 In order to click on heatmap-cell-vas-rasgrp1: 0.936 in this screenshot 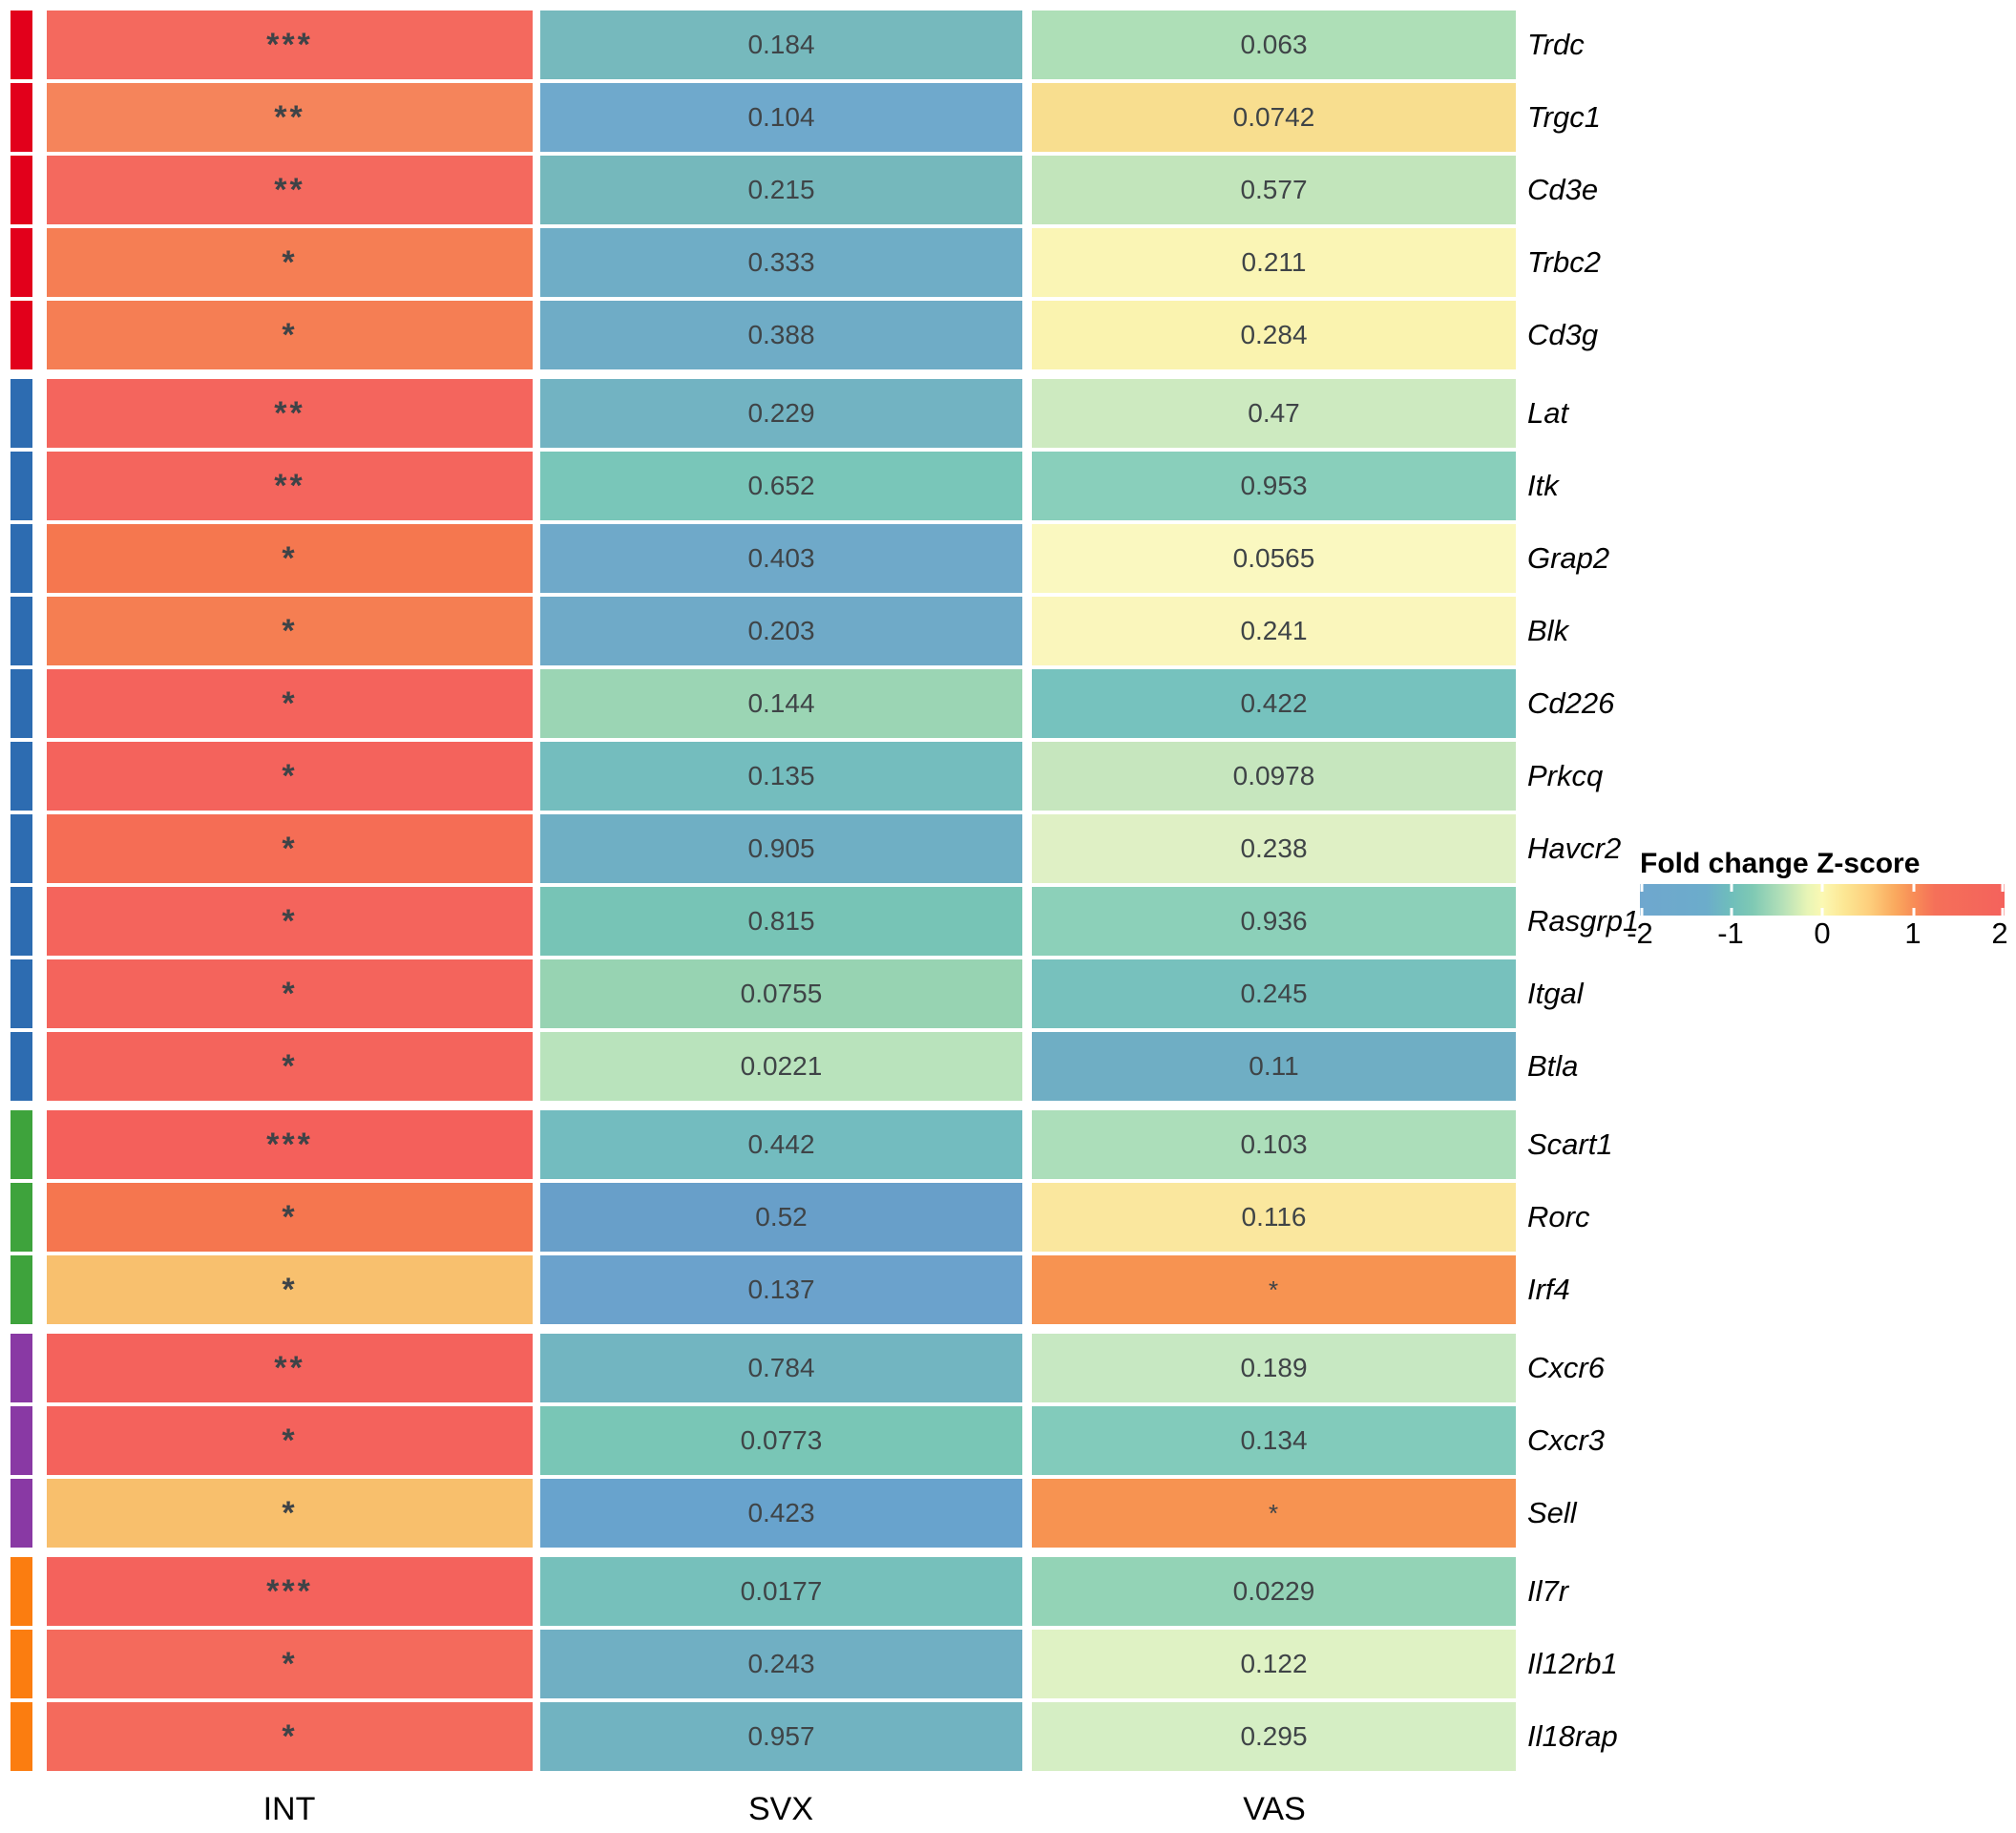, I will do `click(1274, 922)`.